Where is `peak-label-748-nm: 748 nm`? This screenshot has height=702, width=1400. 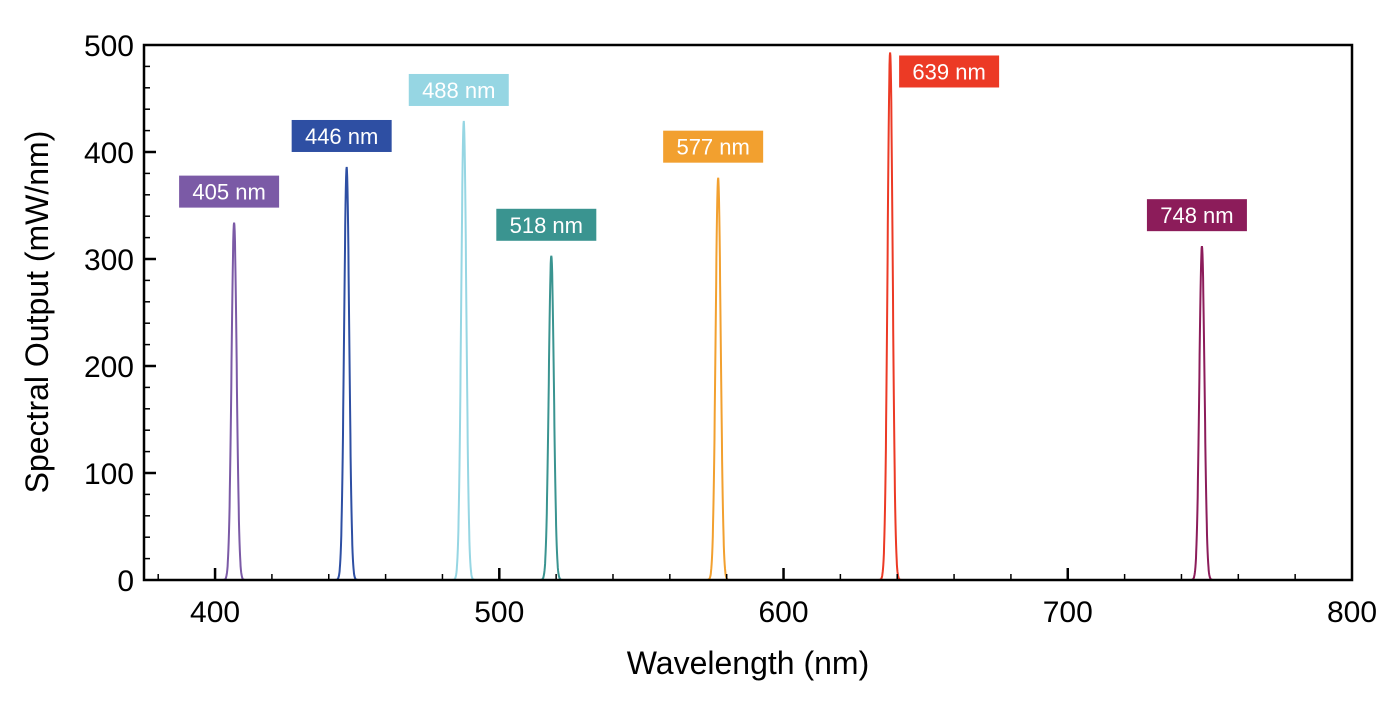
peak-label-748-nm: 748 nm is located at coordinates (1196, 215).